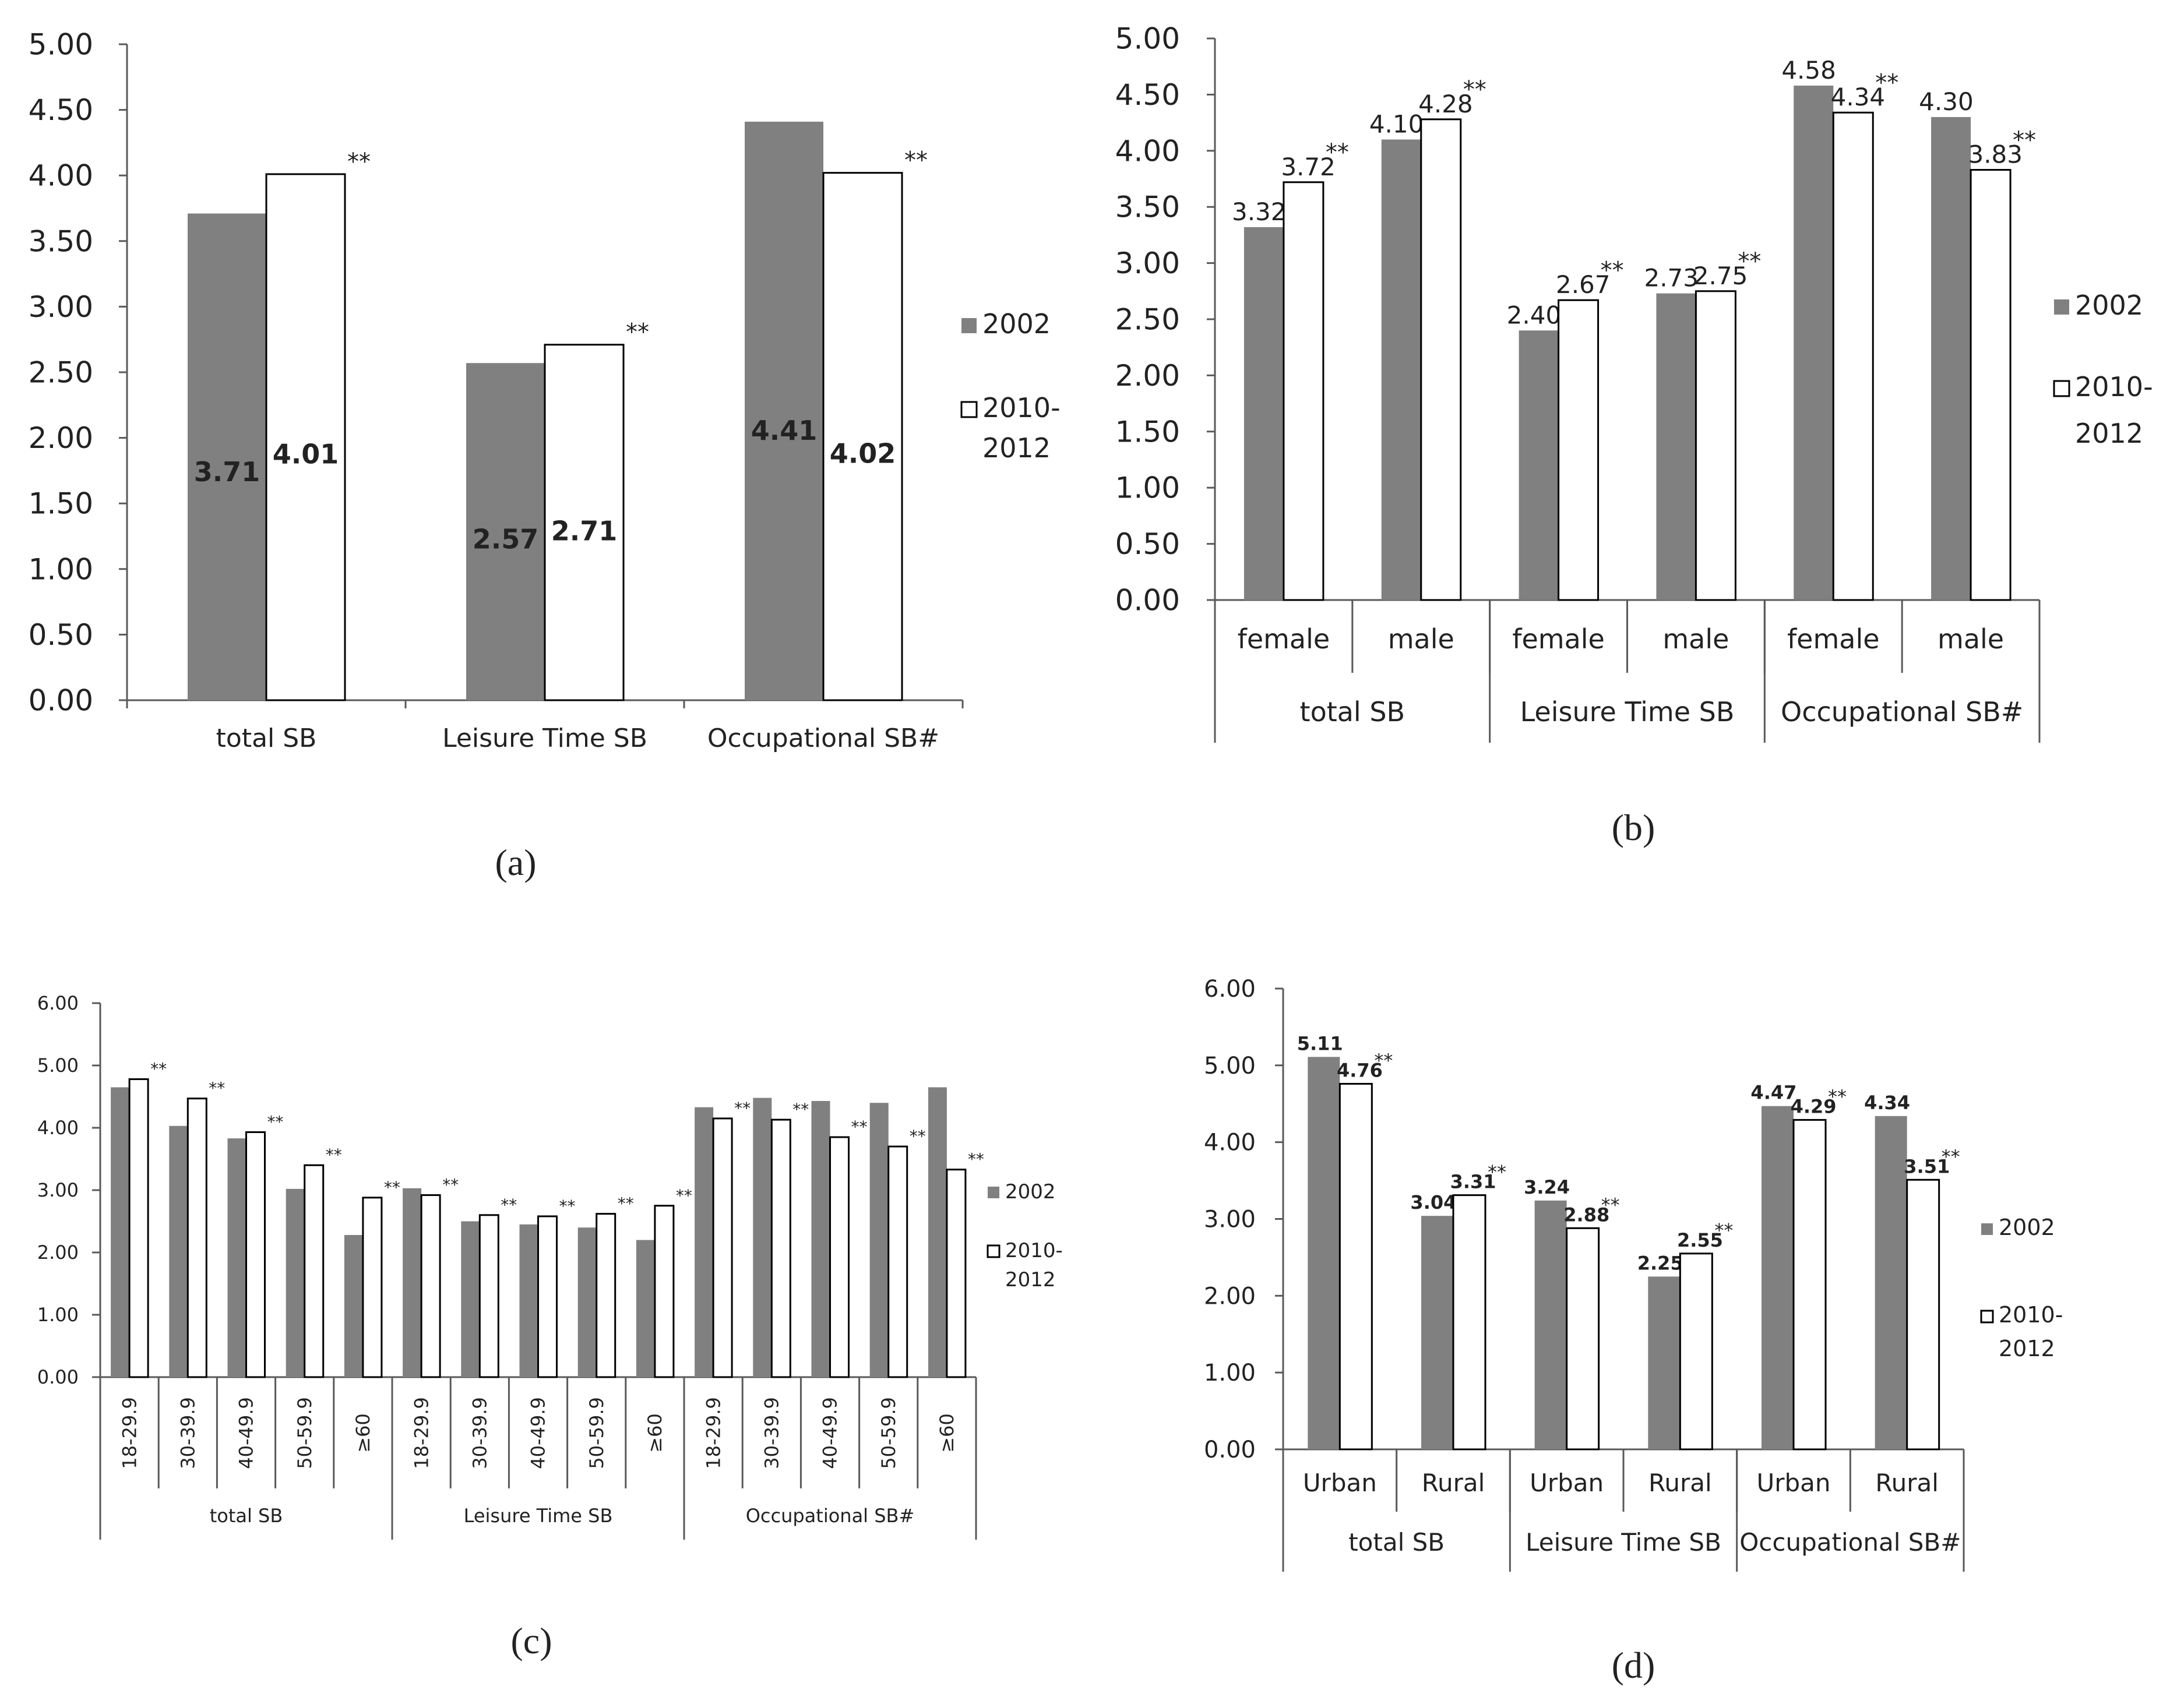  What do you see at coordinates (597, 1433) in the screenshot?
I see `category-label: 50-59.9` at bounding box center [597, 1433].